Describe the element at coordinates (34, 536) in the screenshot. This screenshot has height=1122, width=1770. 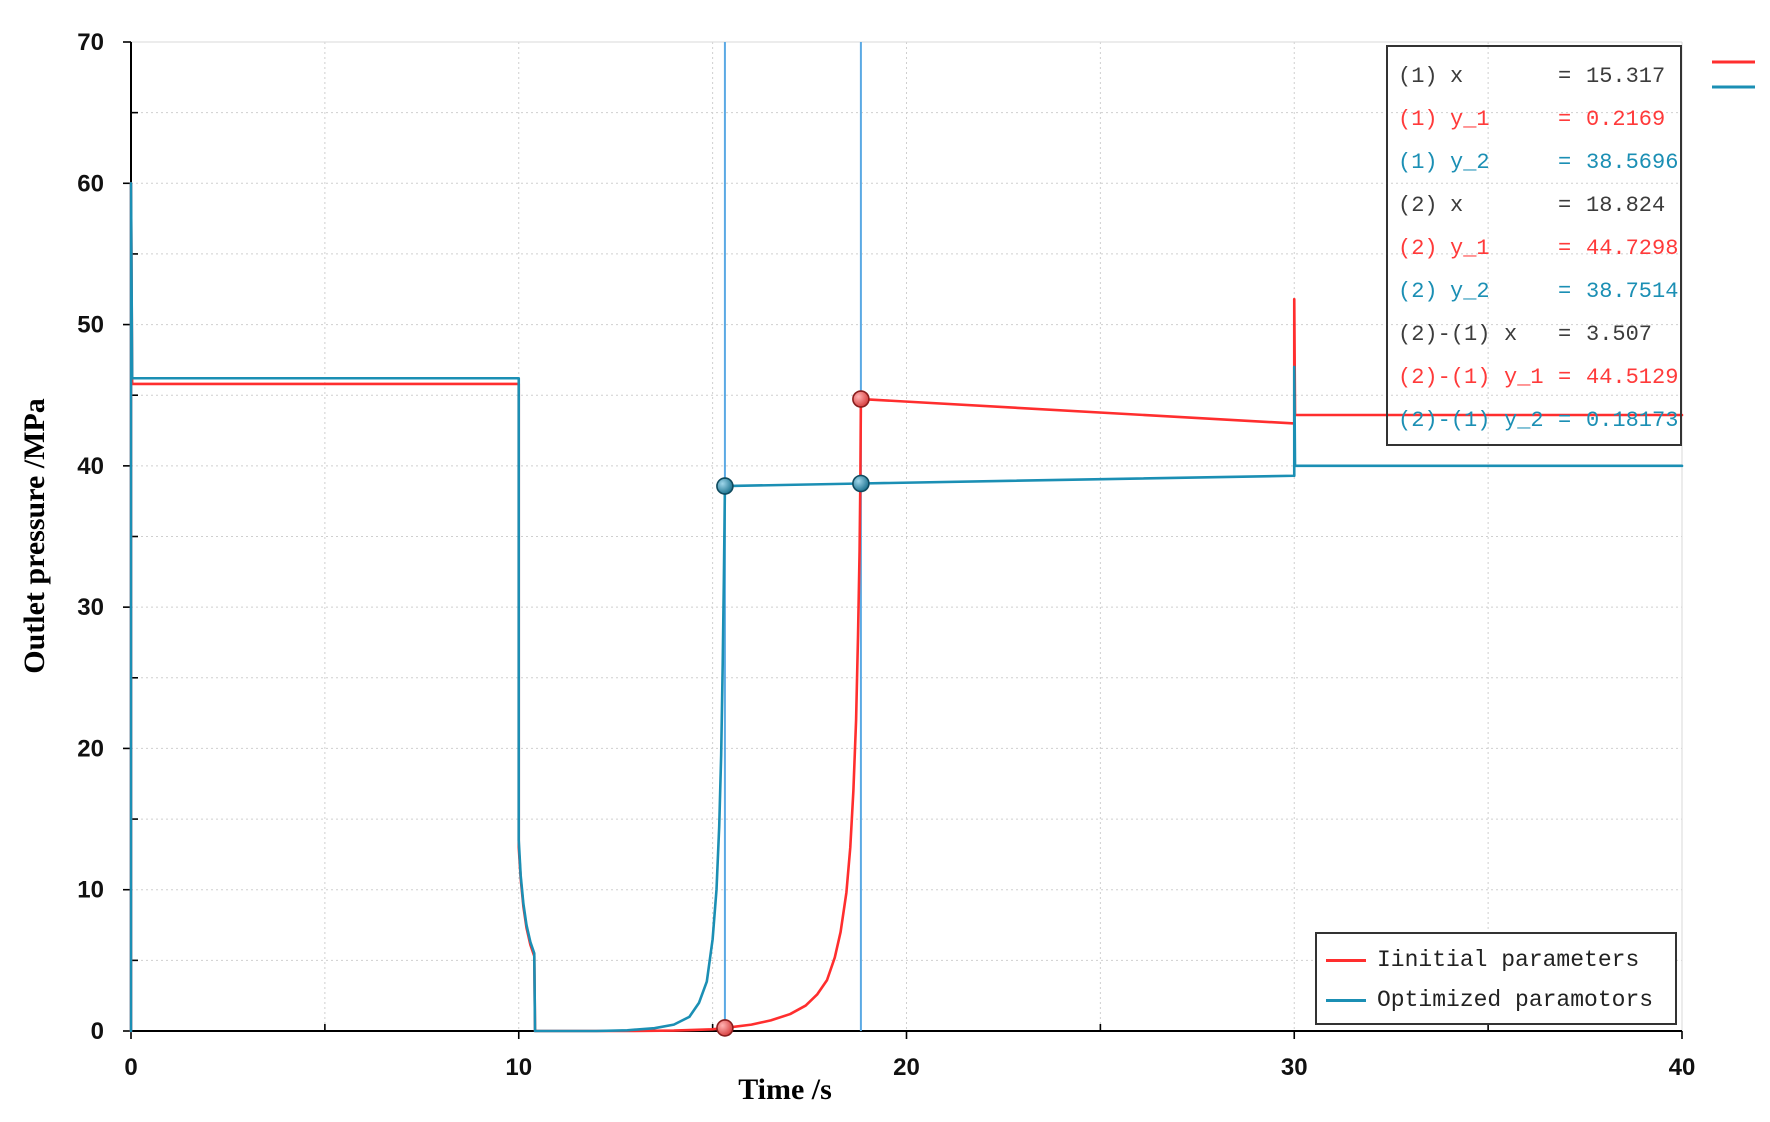
I see `y-axis-title: Outlet pressure /MPa` at that location.